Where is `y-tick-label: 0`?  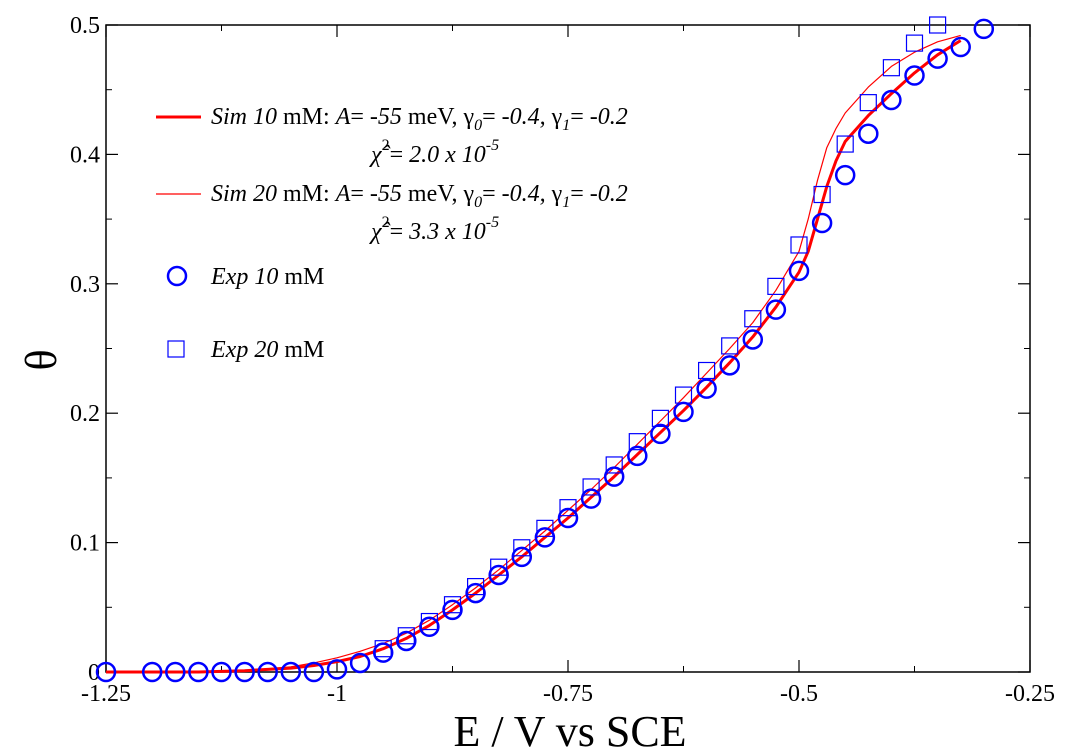
y-tick-label: 0 is located at coordinates (94, 673).